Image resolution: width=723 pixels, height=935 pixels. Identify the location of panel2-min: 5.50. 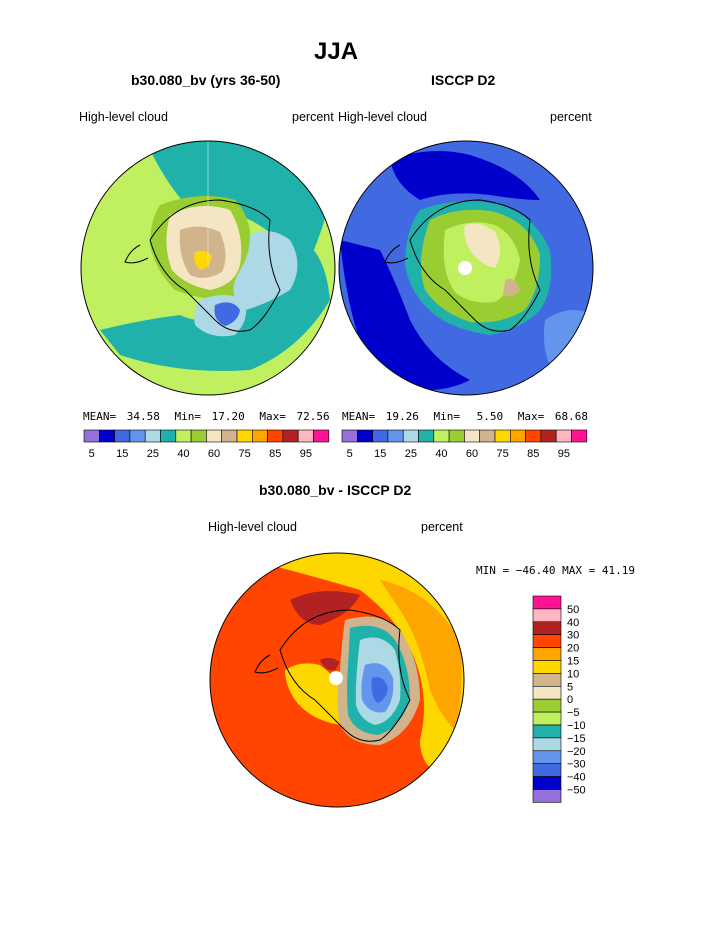
(490, 416).